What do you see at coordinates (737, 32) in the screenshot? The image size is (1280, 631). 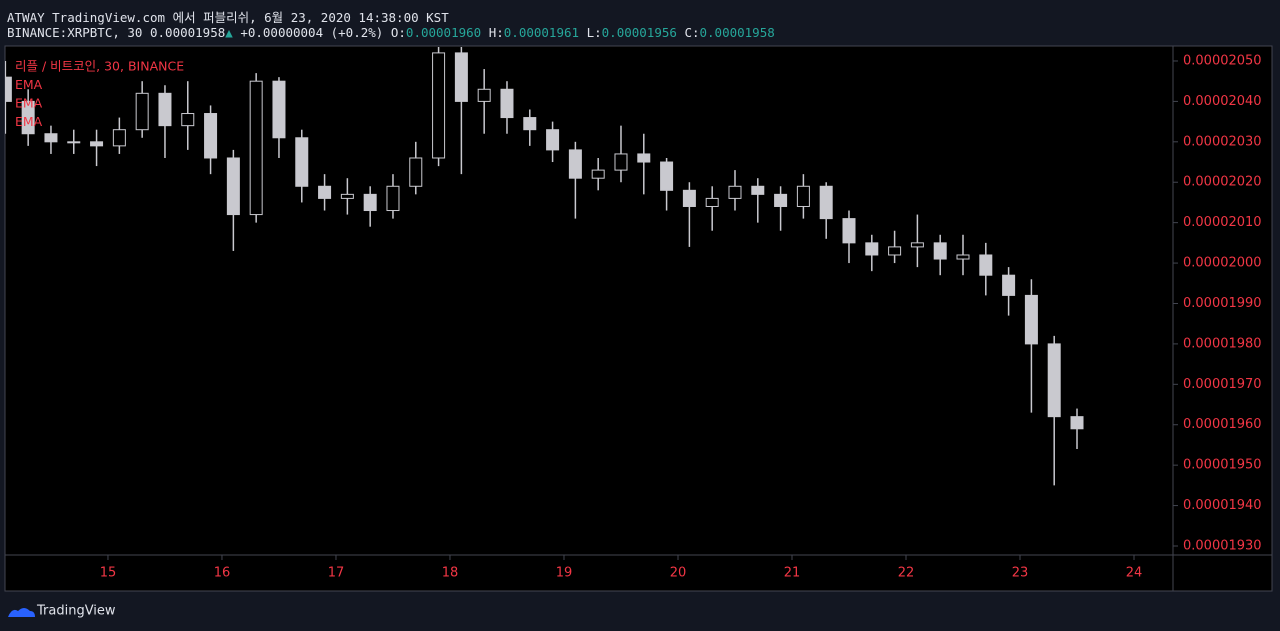 I see `c-value: 0.00001958` at bounding box center [737, 32].